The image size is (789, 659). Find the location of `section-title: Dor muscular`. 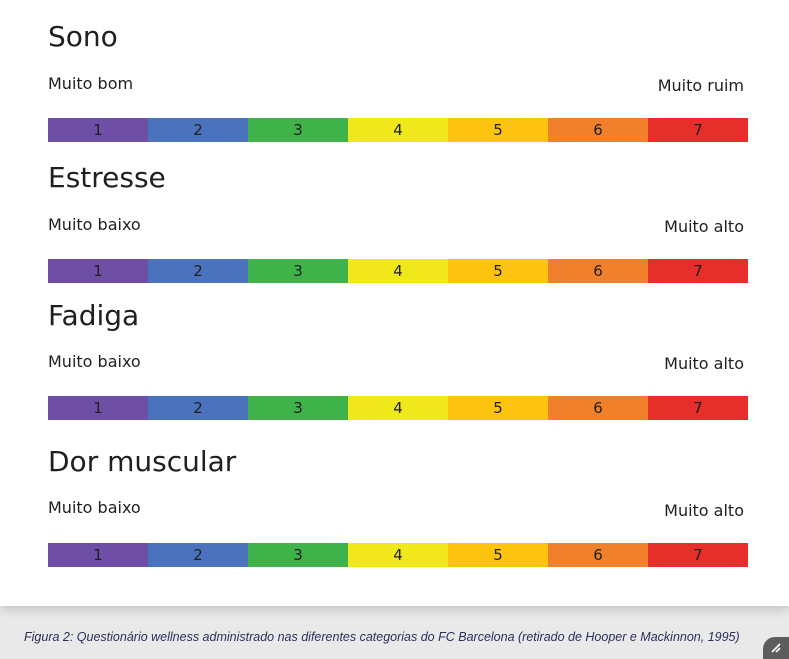

section-title: Dor muscular is located at coordinates (142, 461).